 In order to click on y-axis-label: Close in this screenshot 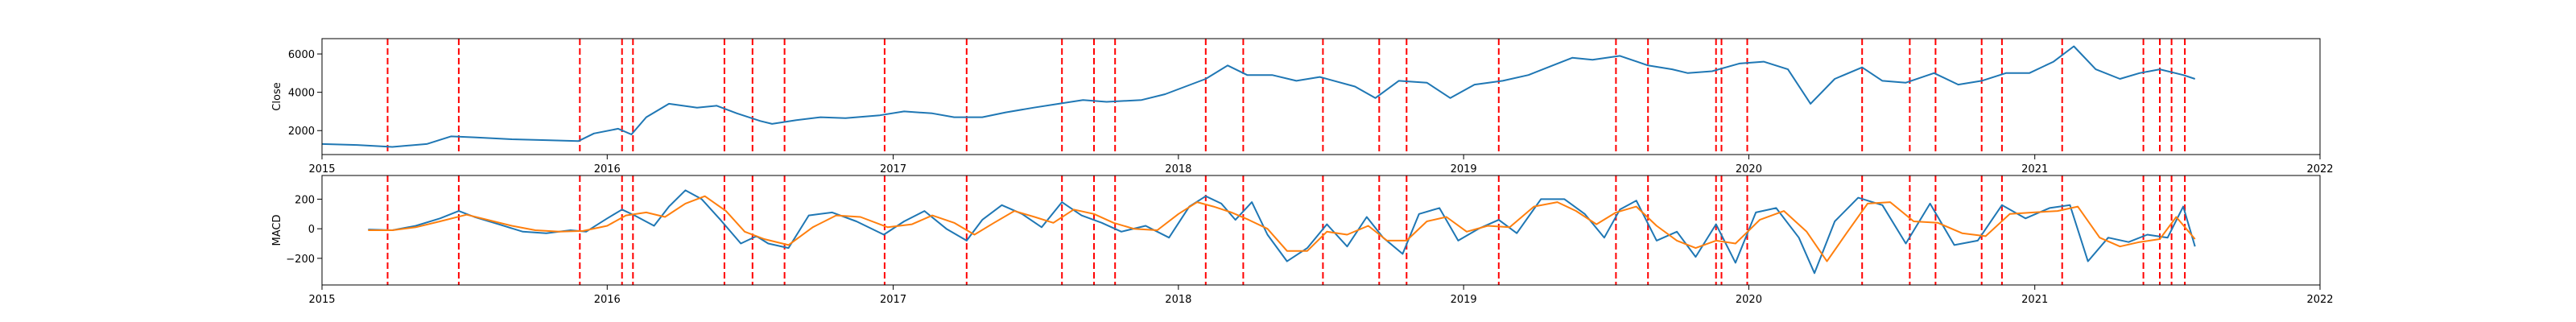, I will do `click(277, 96)`.